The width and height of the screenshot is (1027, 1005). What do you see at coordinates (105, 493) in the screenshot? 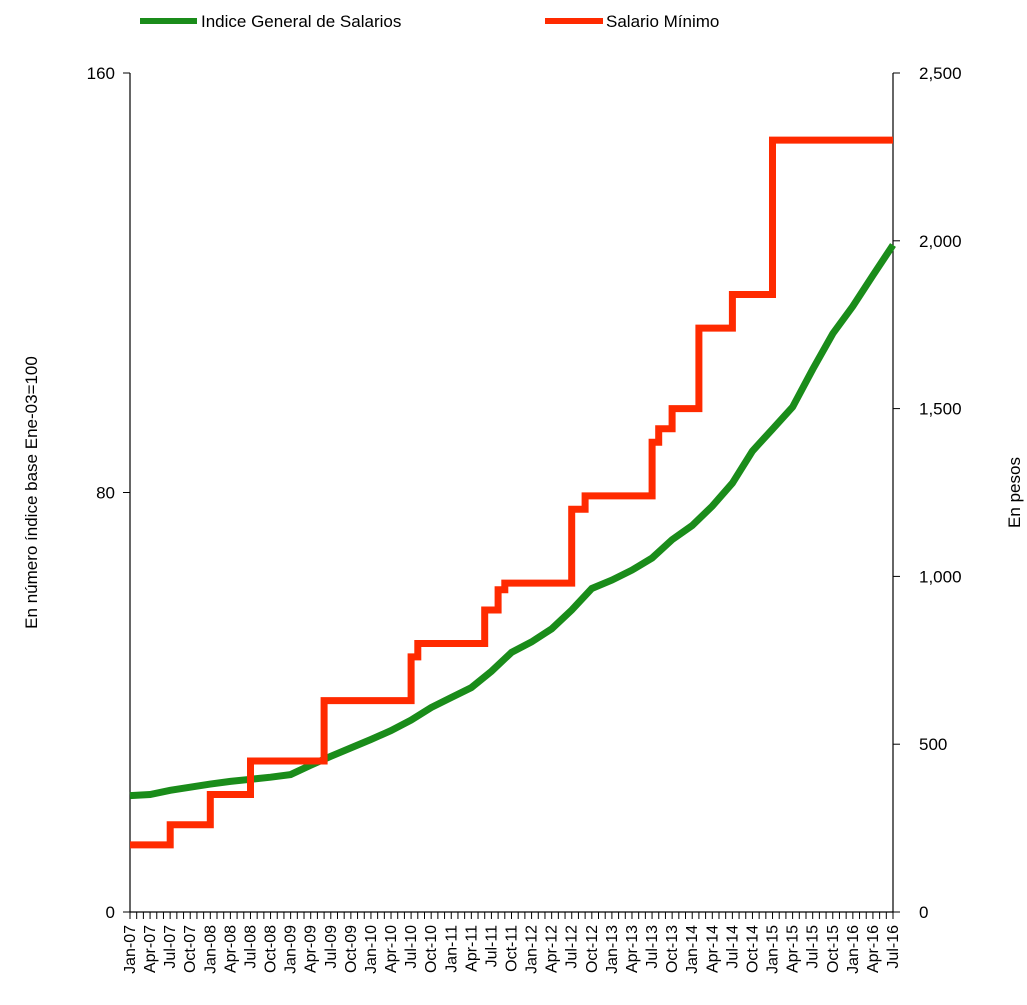
I see `y-left-tick-label: 80` at bounding box center [105, 493].